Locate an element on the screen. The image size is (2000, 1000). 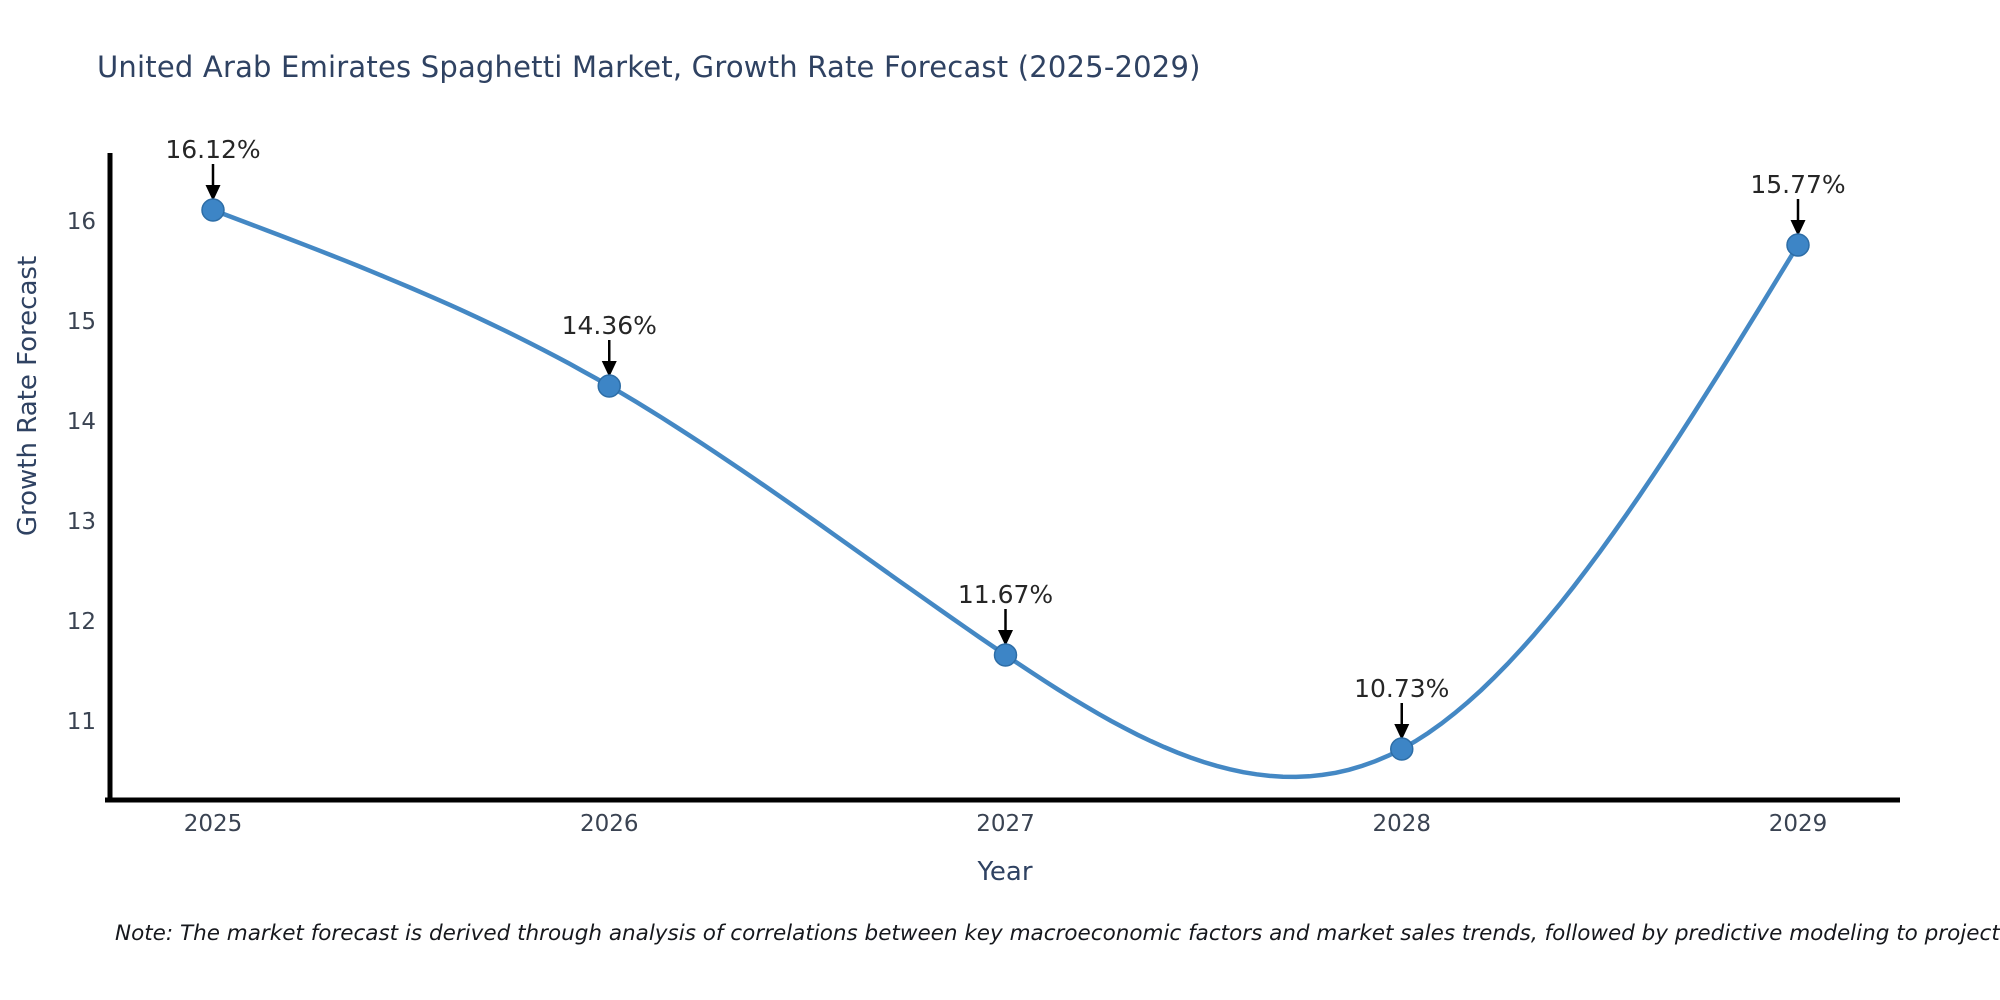
x-tick-label: 2027 is located at coordinates (1005, 824).